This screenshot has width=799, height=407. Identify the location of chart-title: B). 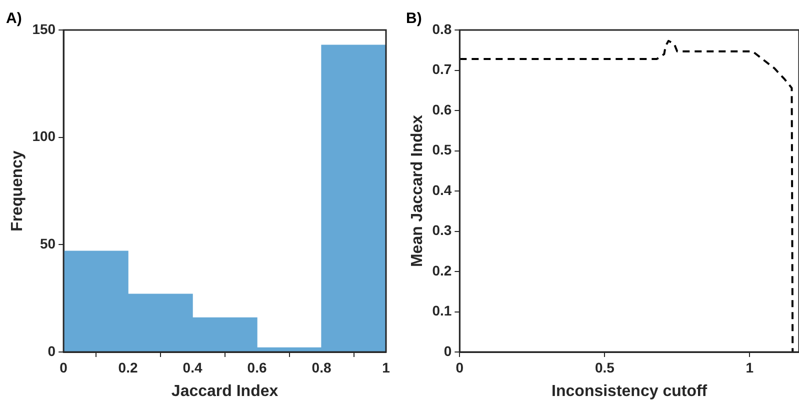
(414, 19).